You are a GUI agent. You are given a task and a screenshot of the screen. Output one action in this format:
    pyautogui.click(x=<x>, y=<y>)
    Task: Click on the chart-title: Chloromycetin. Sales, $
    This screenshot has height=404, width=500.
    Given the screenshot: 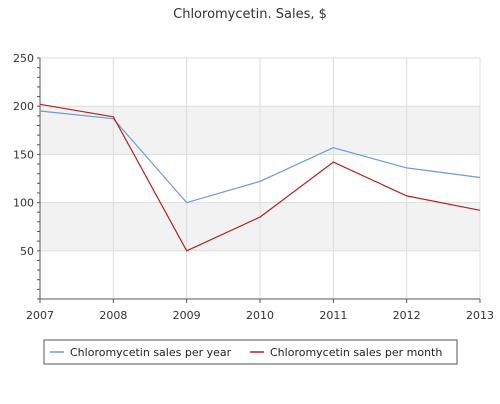 What is the action you would take?
    pyautogui.click(x=250, y=14)
    